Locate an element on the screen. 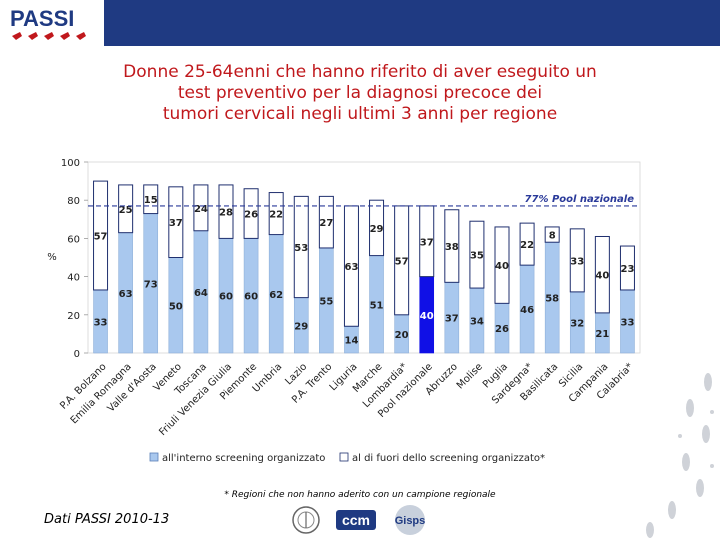 This screenshot has height=540, width=720. passi-logo-text: PASSI is located at coordinates (42, 18).